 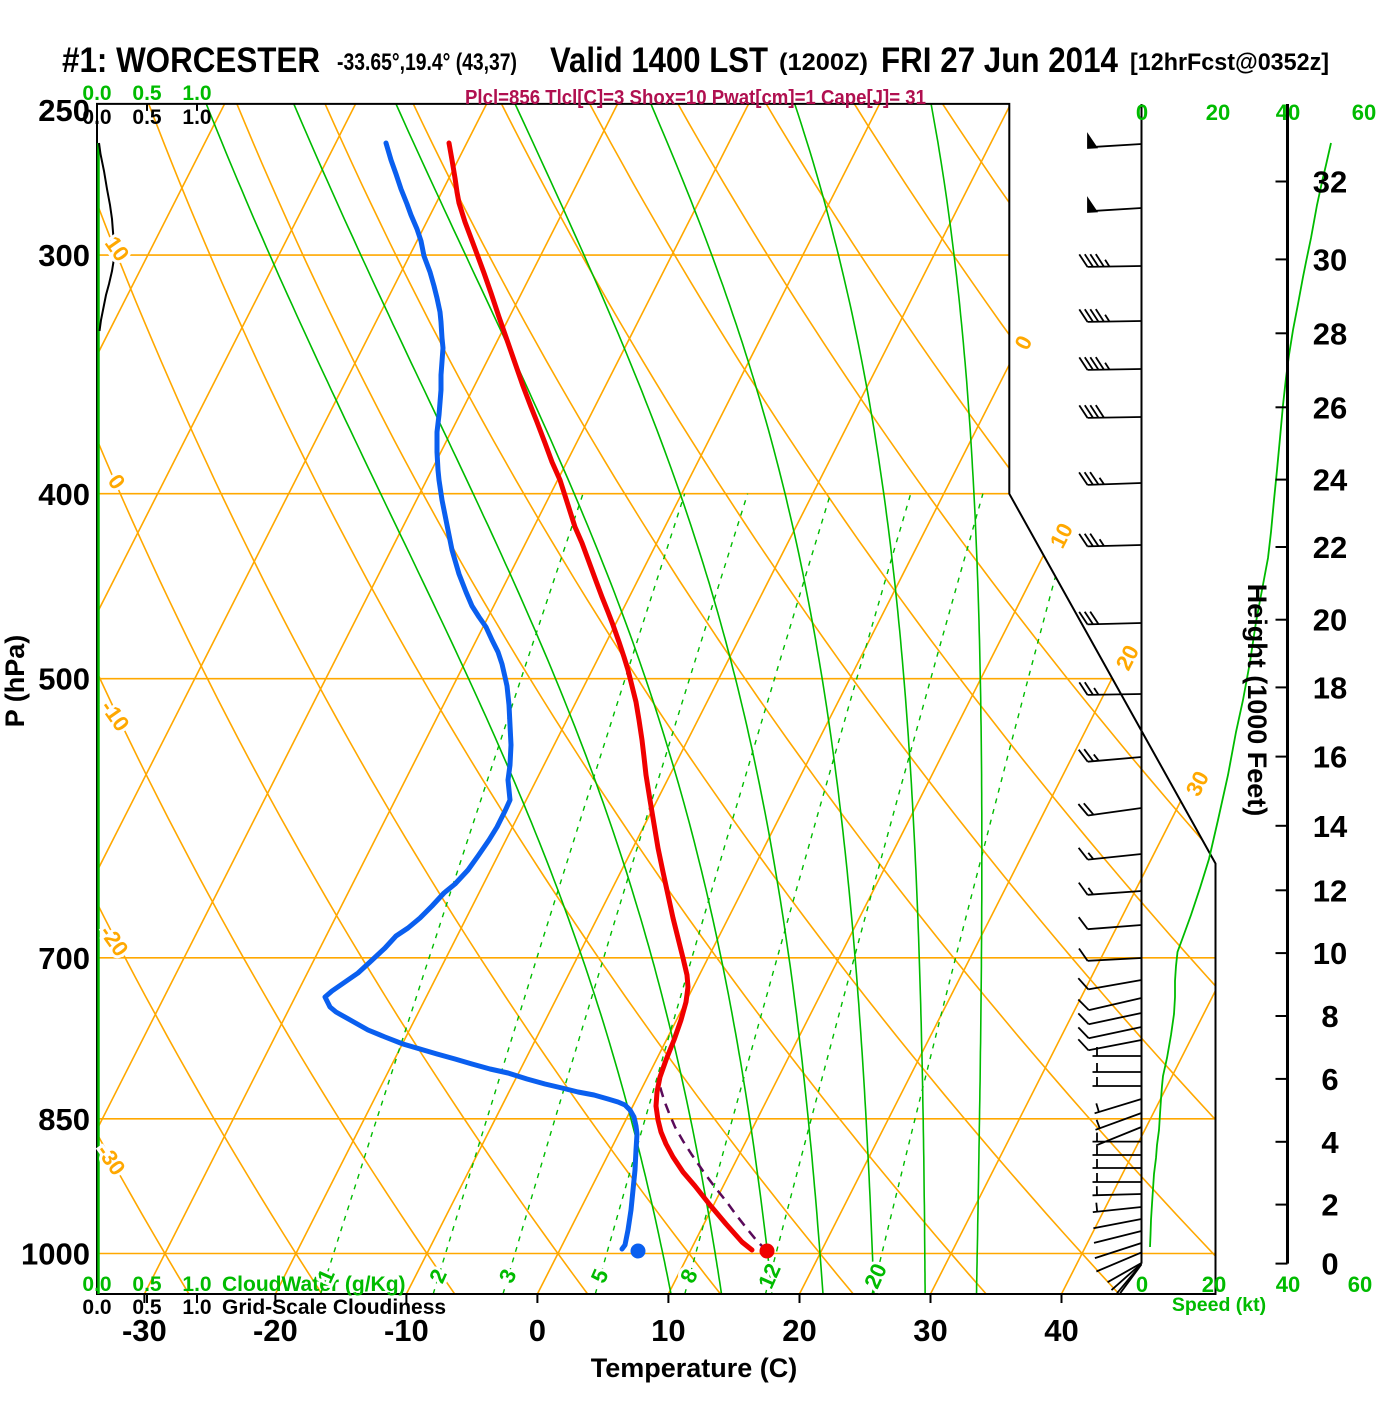 I want to click on svg-text: 4, so click(x=1330, y=1142).